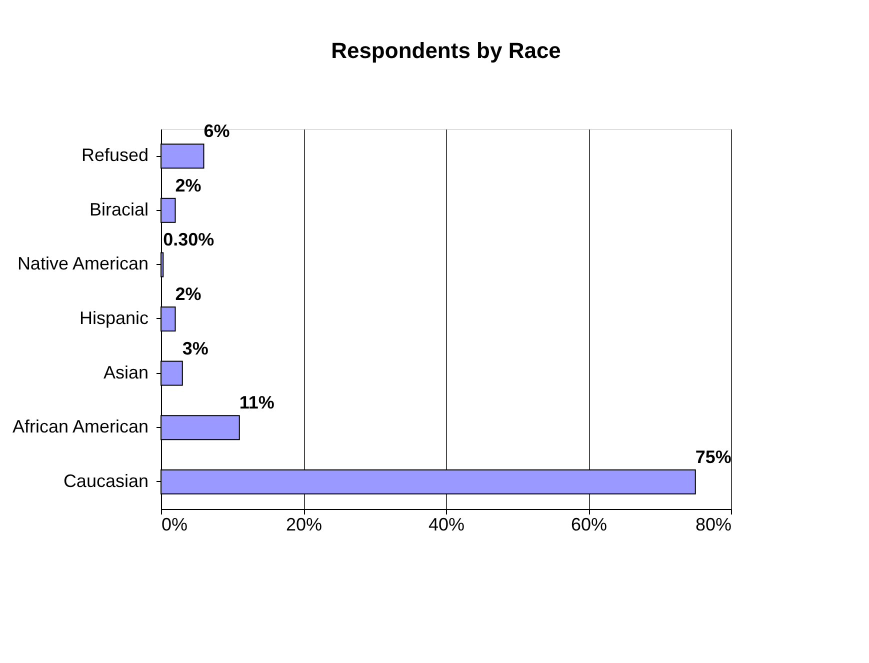  Describe the element at coordinates (195, 348) in the screenshot. I see `data-label: 3%` at that location.